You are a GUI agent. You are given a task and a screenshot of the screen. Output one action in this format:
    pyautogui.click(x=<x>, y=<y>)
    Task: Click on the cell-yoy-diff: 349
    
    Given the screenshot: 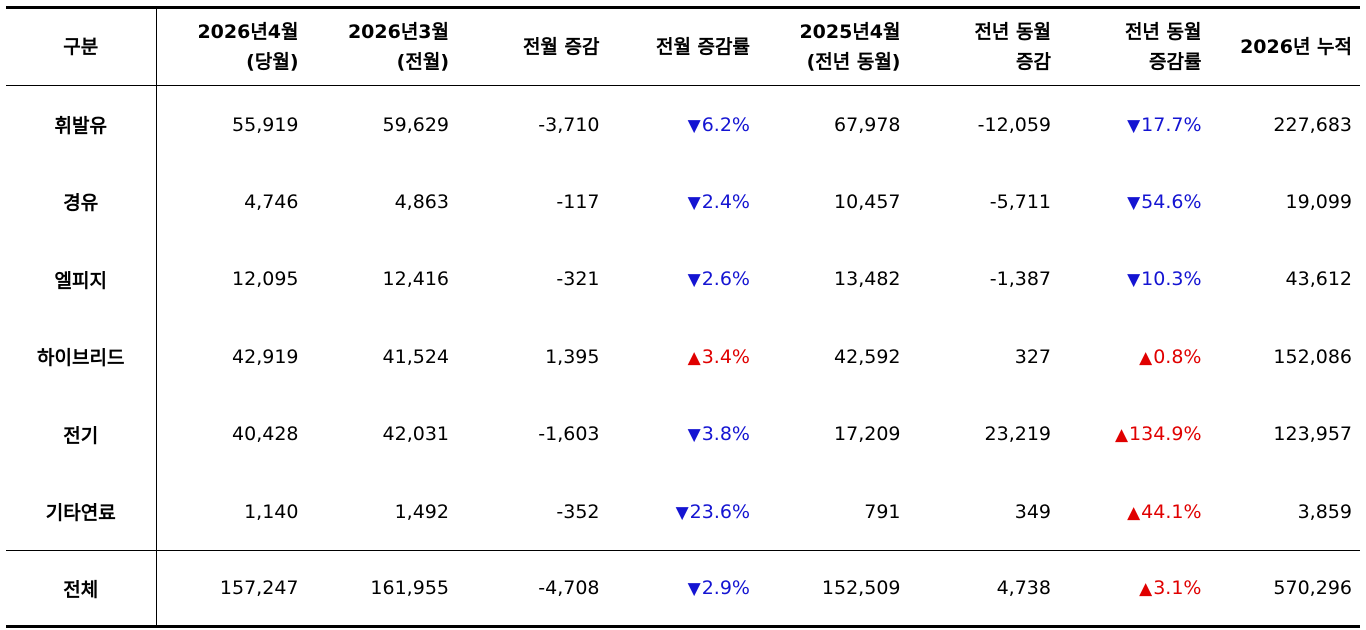 What is the action you would take?
    pyautogui.click(x=1032, y=511)
    